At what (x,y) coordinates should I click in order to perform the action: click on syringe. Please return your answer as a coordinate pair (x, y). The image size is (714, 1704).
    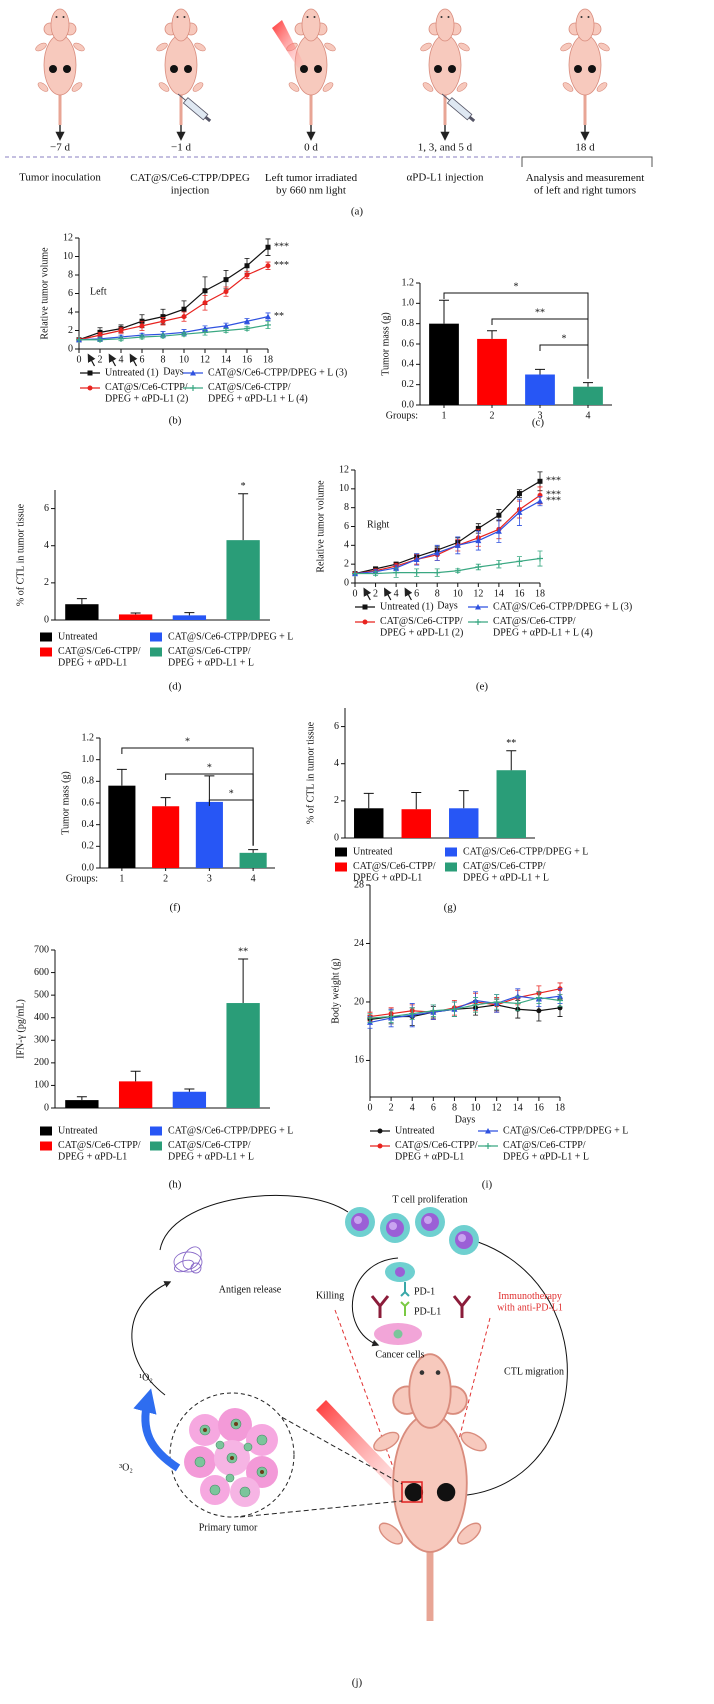
    Looking at the image, I should click on (458, 108).